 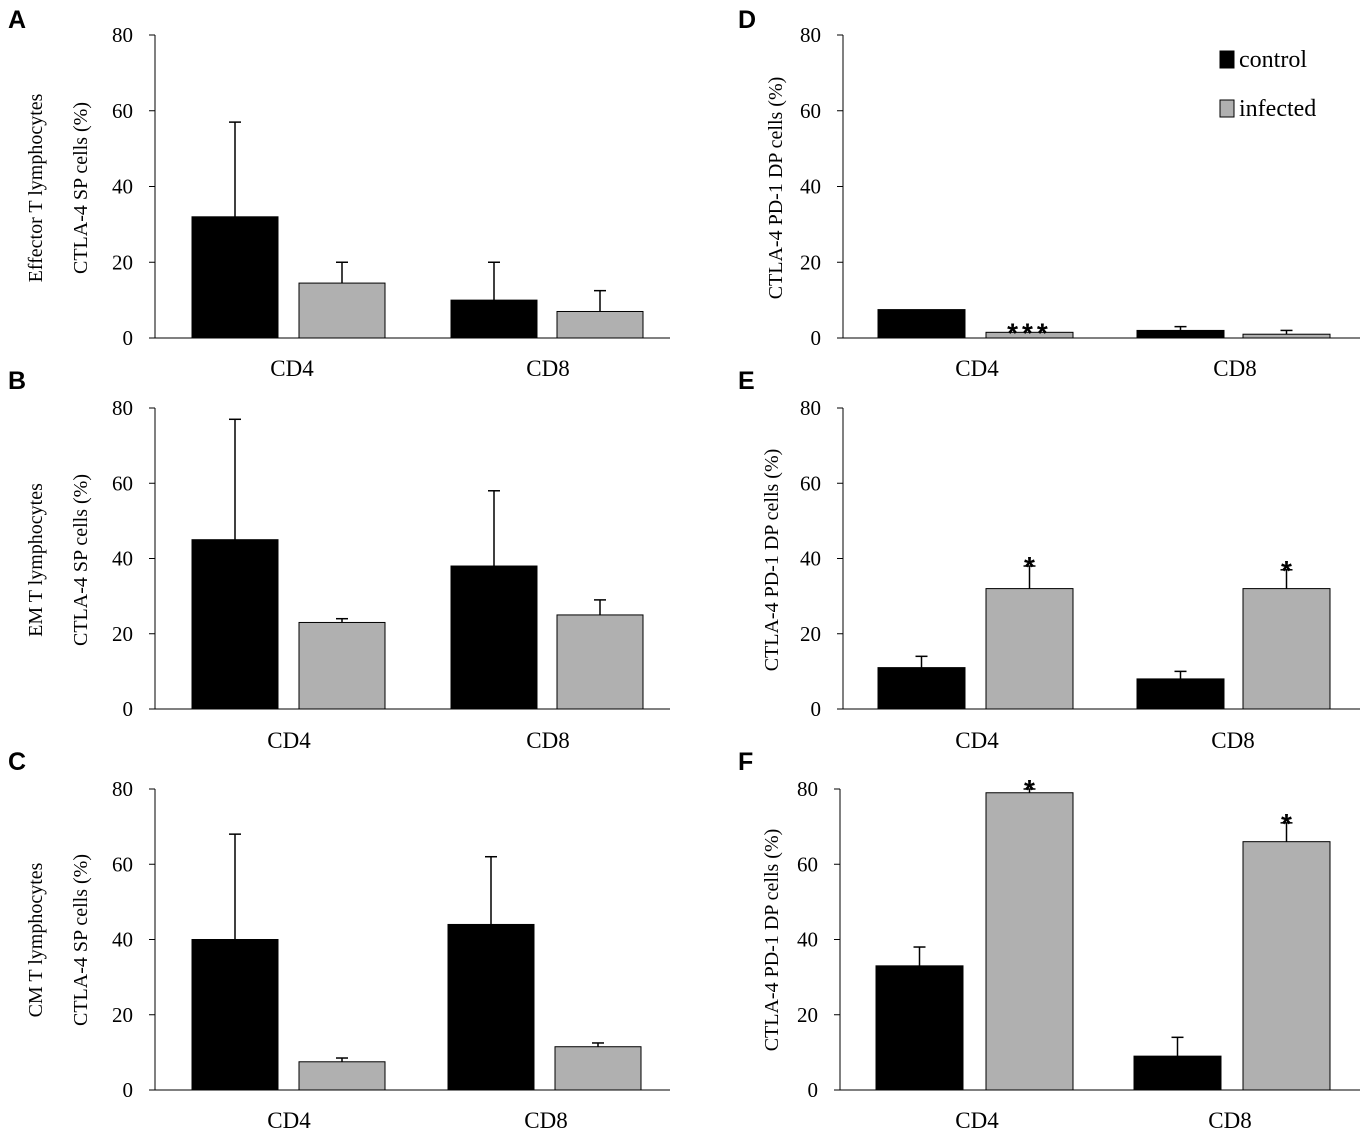 What do you see at coordinates (1227, 108) in the screenshot?
I see `legend-swatch-infected` at bounding box center [1227, 108].